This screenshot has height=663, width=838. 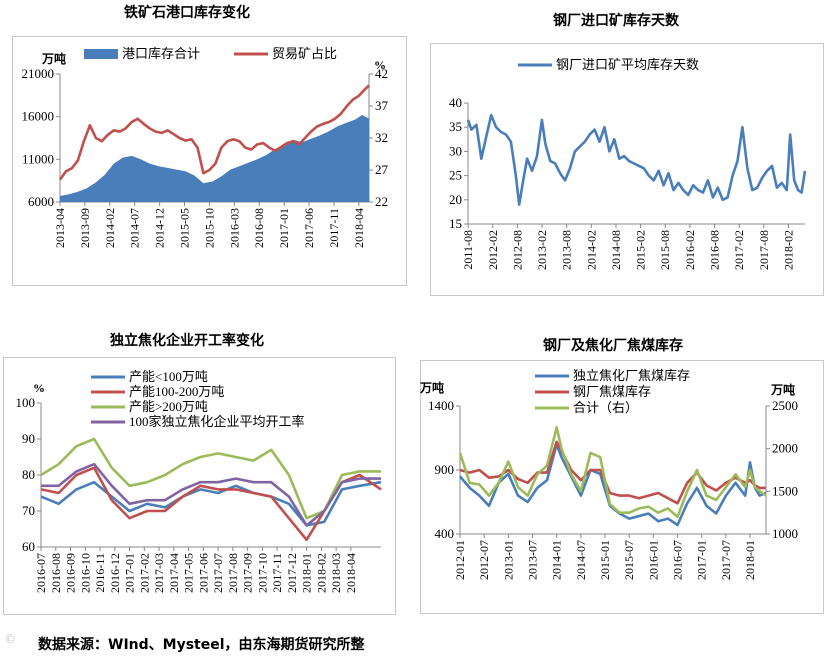 I want to click on legend-label: 港口库存合计, so click(x=161, y=53).